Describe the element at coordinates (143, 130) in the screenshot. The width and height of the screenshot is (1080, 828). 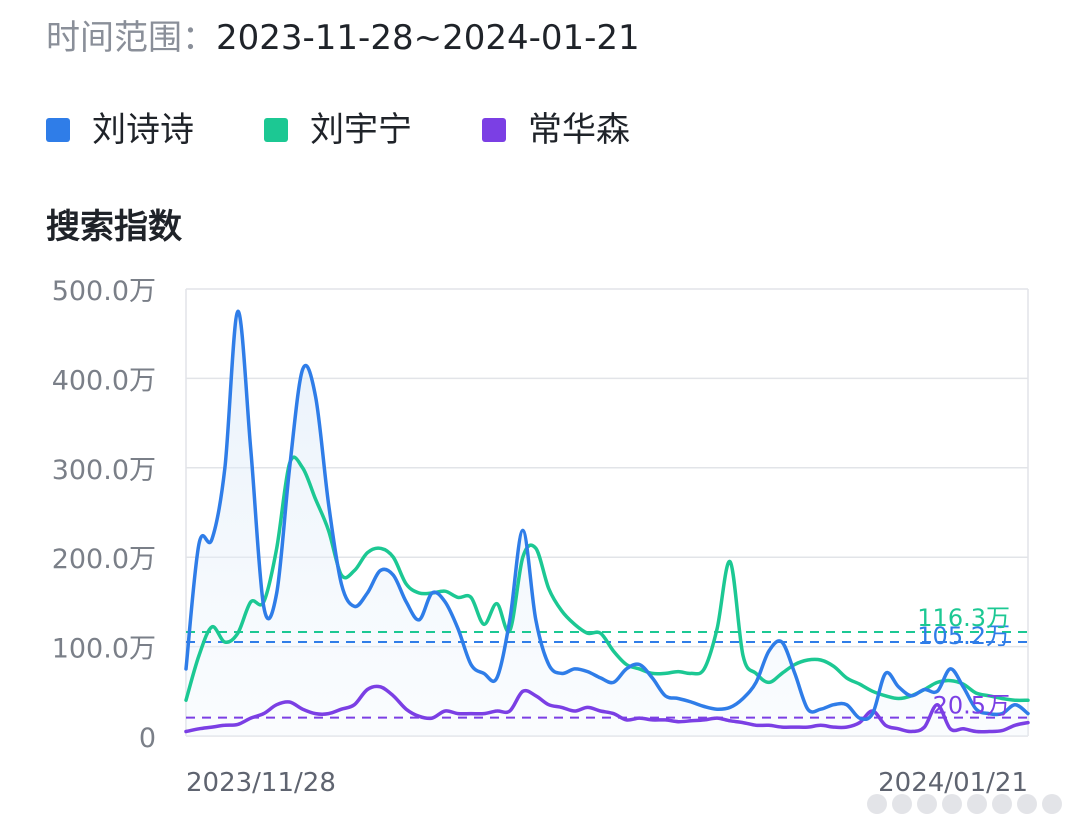
I see `legend-label: 刘诗诗` at that location.